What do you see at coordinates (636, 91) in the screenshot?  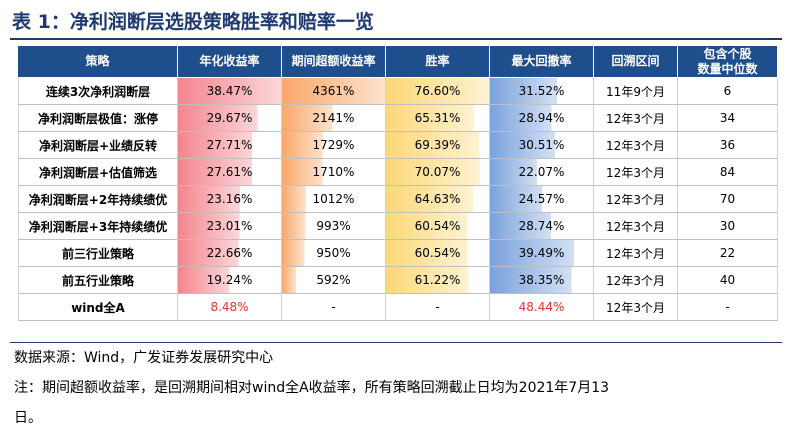 I see `backtest-period-cell: 11年9个月` at bounding box center [636, 91].